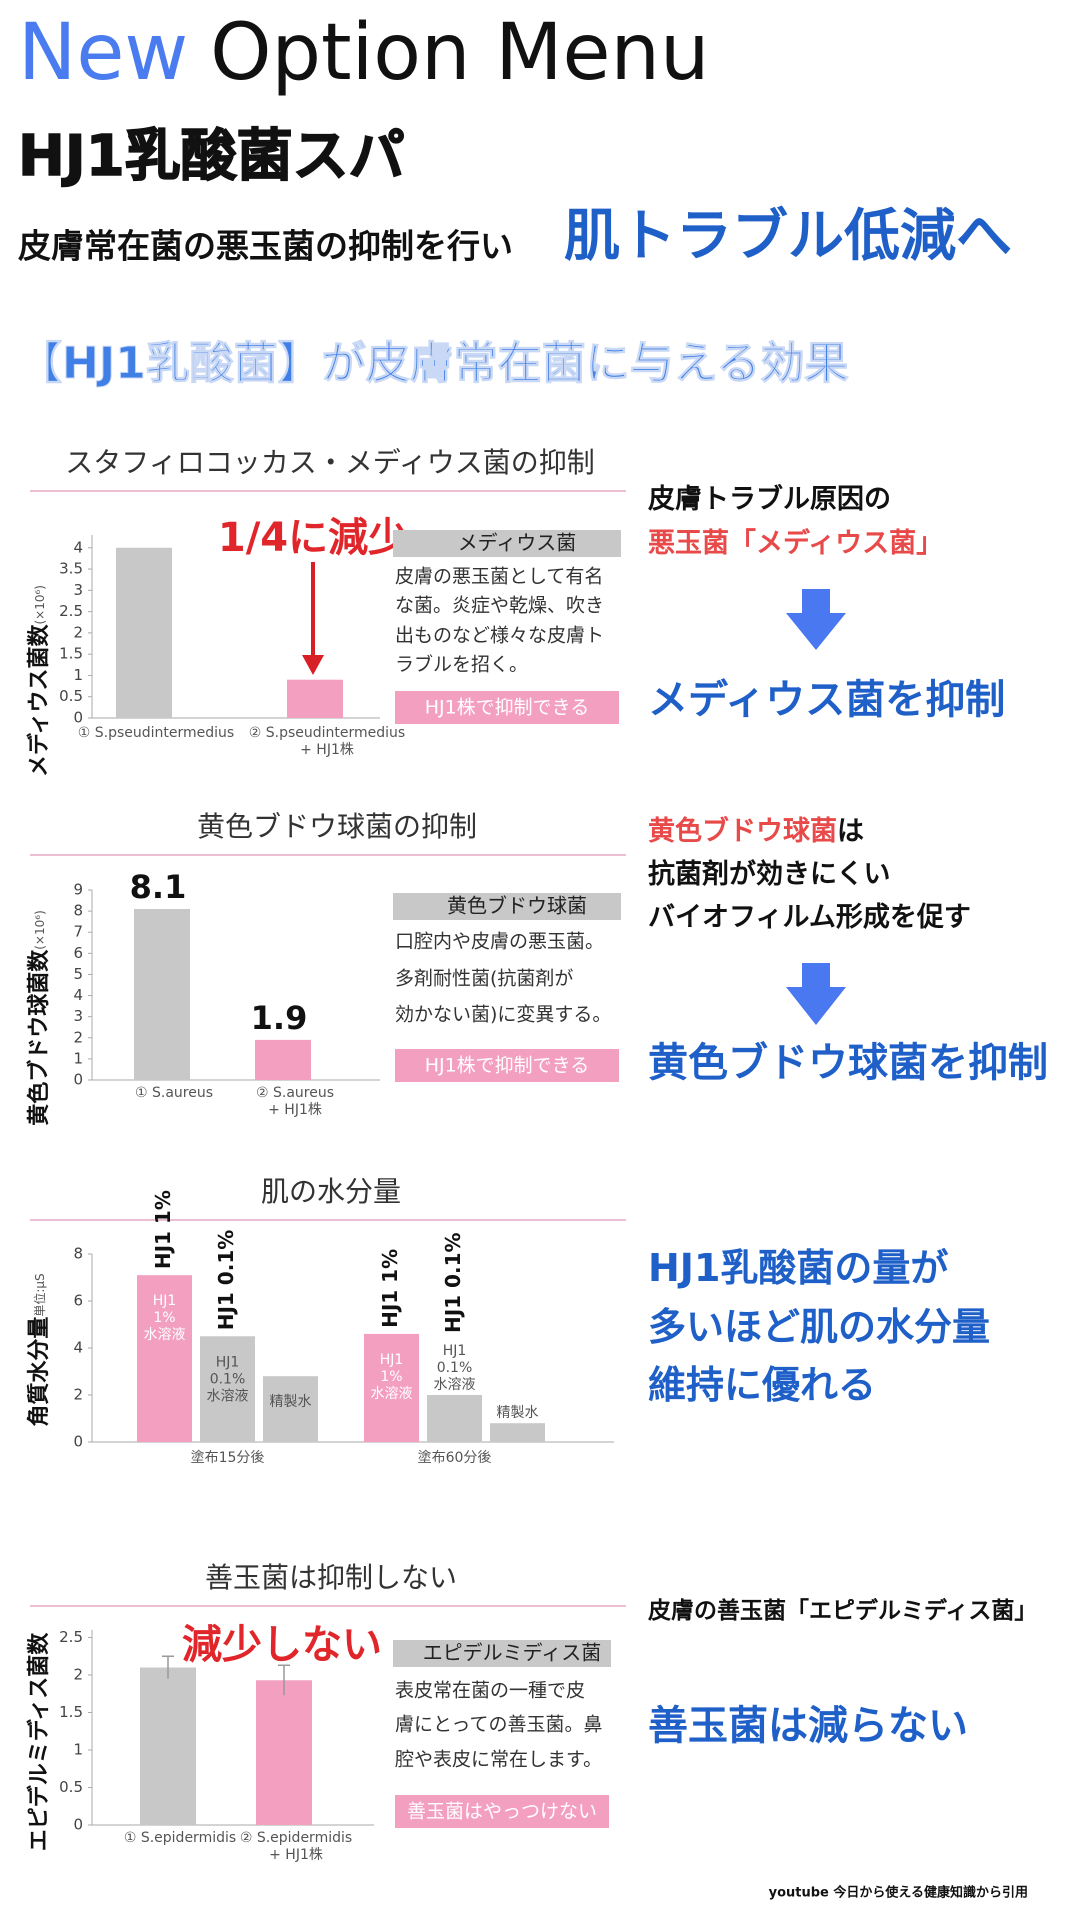 The height and width of the screenshot is (1920, 1080). I want to click on side-text: 維持に優れる, so click(762, 1385).